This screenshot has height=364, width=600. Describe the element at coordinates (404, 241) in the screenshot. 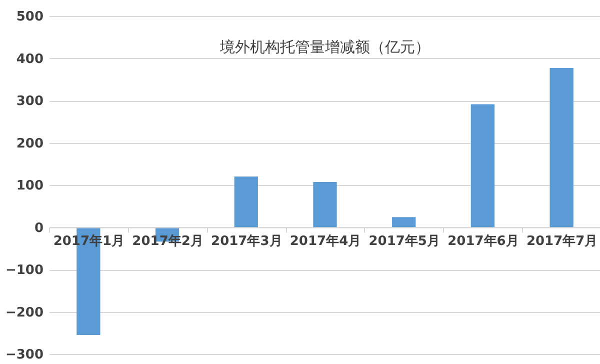

I see `x-tick-label: 2017年5月` at that location.